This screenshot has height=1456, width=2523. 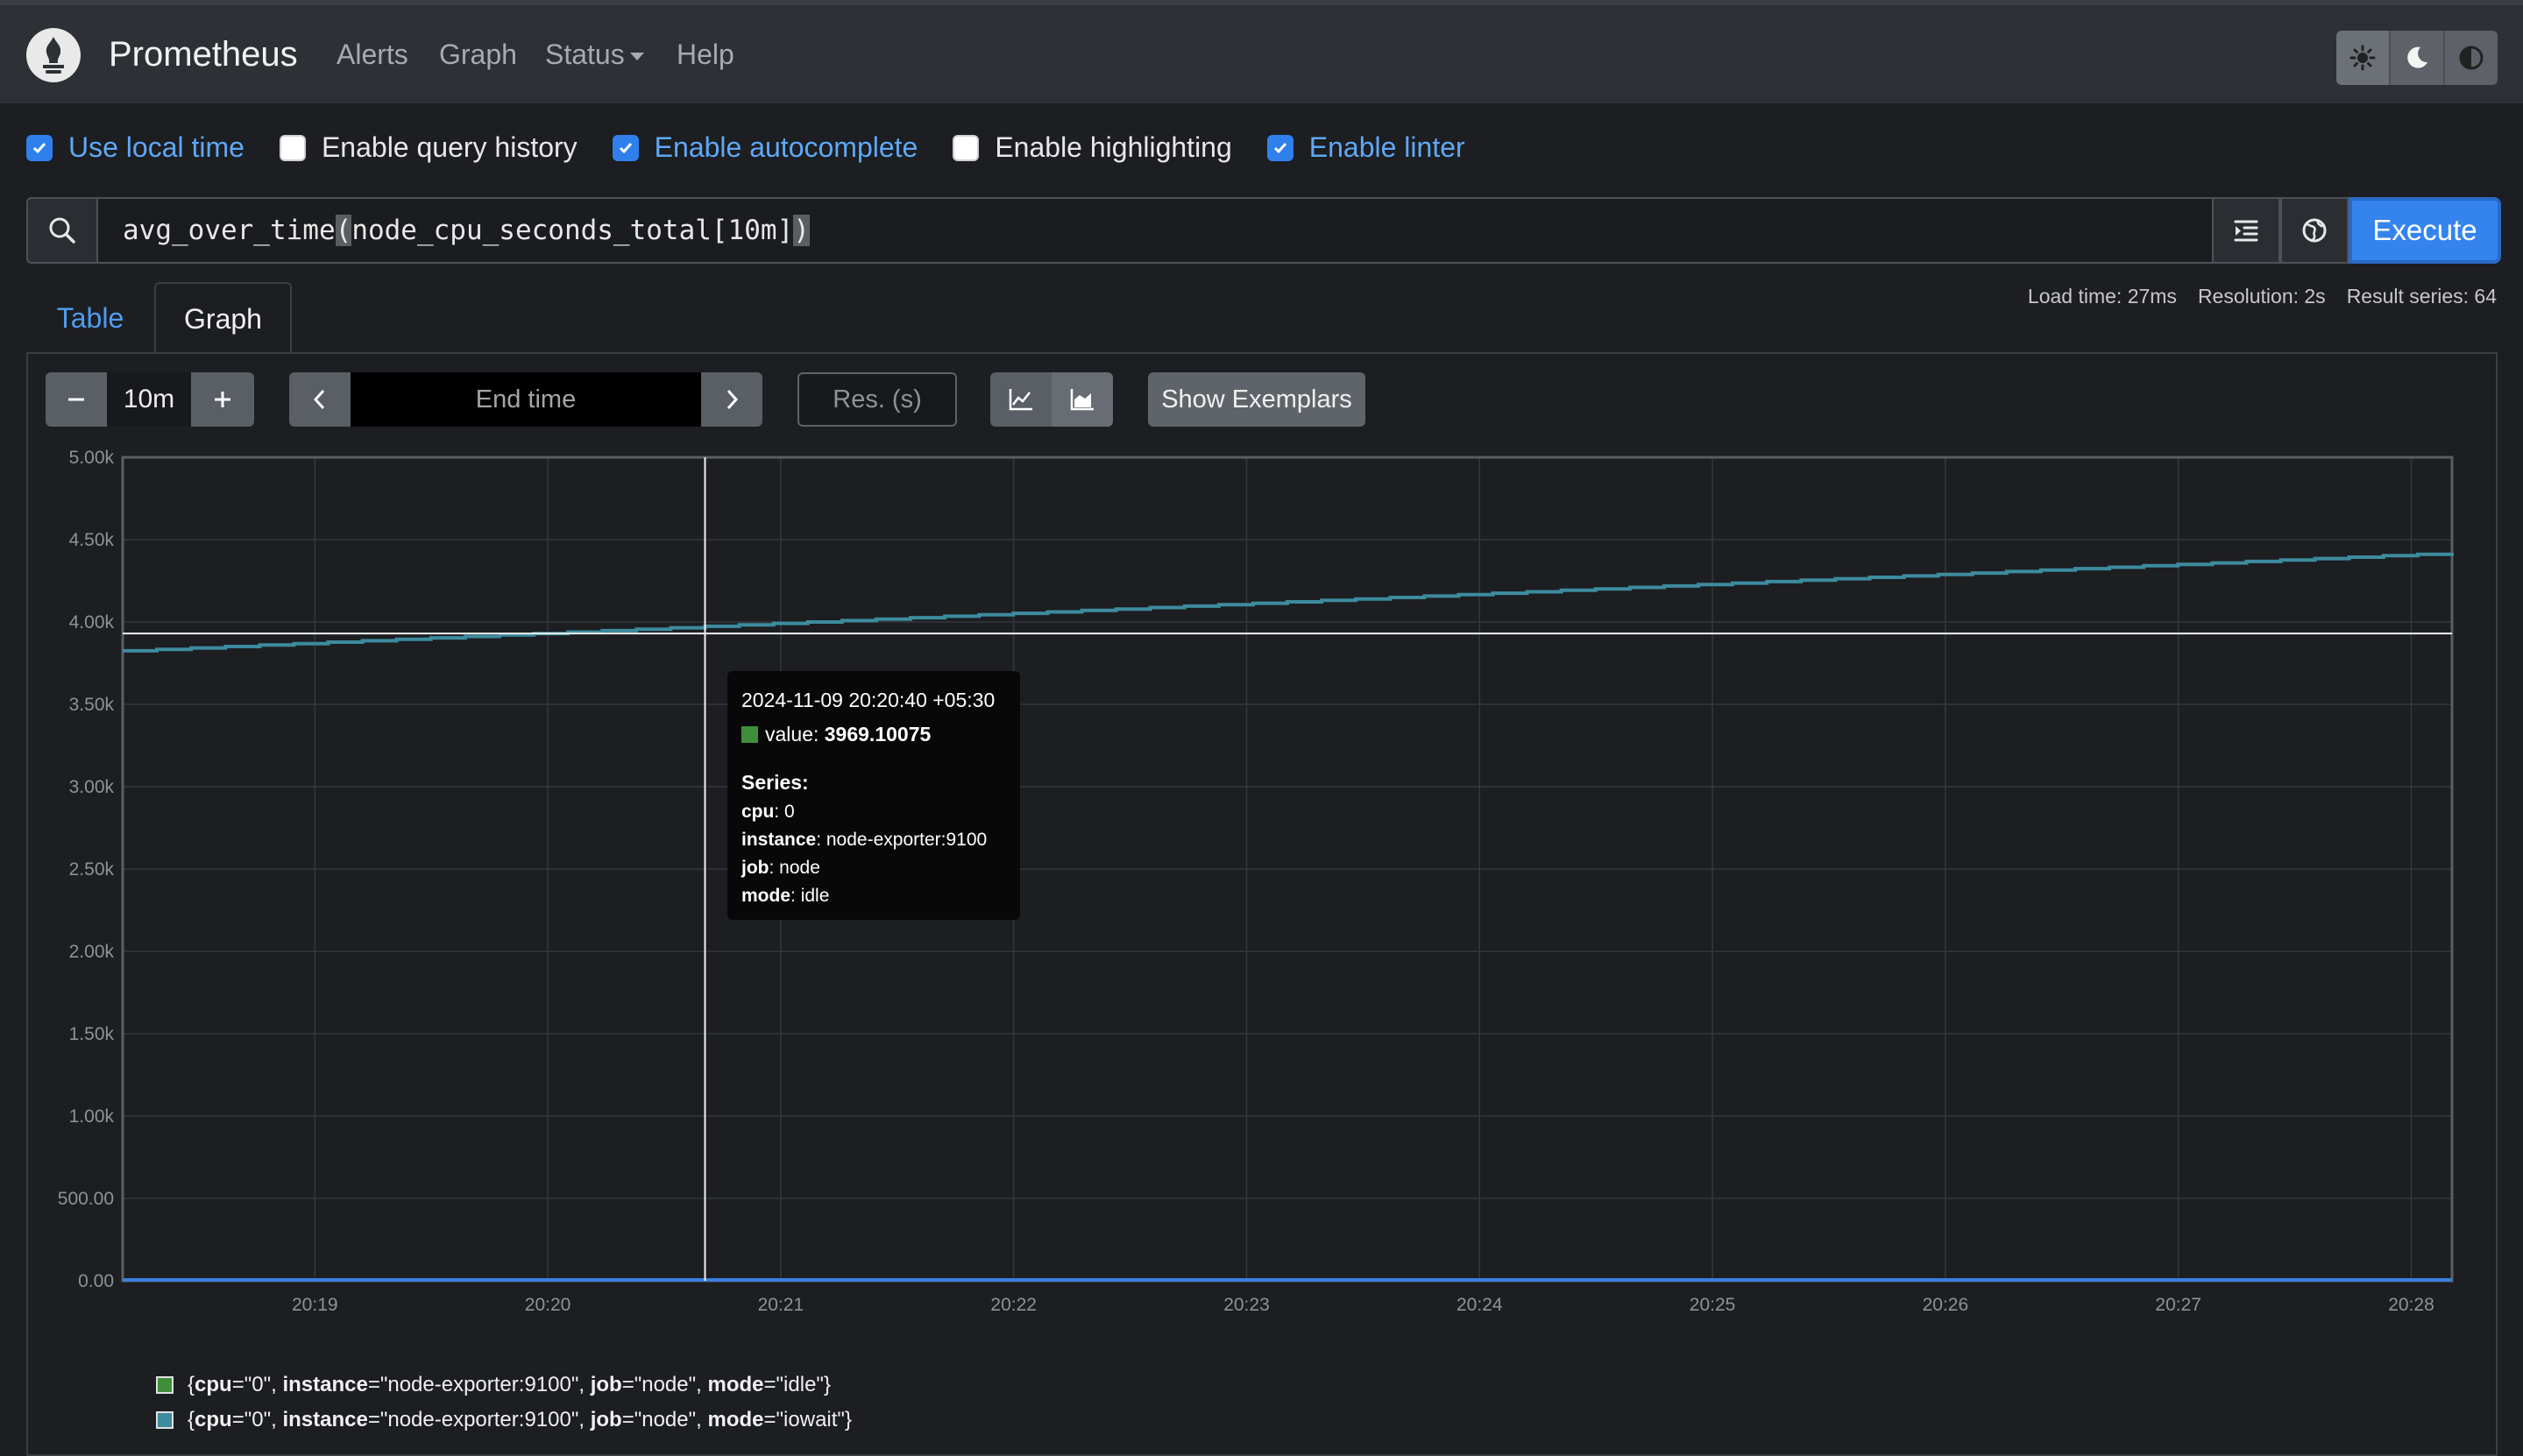 What do you see at coordinates (1113, 147) in the screenshot?
I see `option-label: Enable highlighting` at bounding box center [1113, 147].